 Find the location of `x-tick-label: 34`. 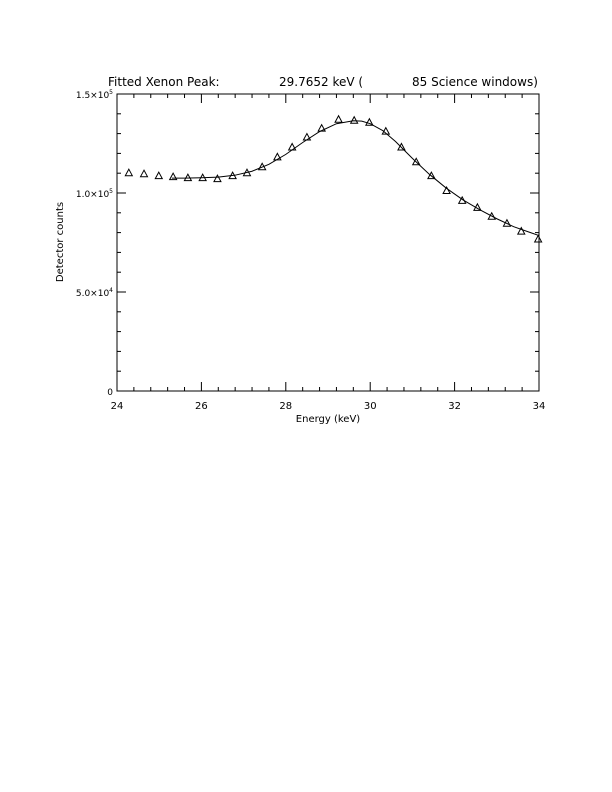

x-tick-label: 34 is located at coordinates (539, 406).